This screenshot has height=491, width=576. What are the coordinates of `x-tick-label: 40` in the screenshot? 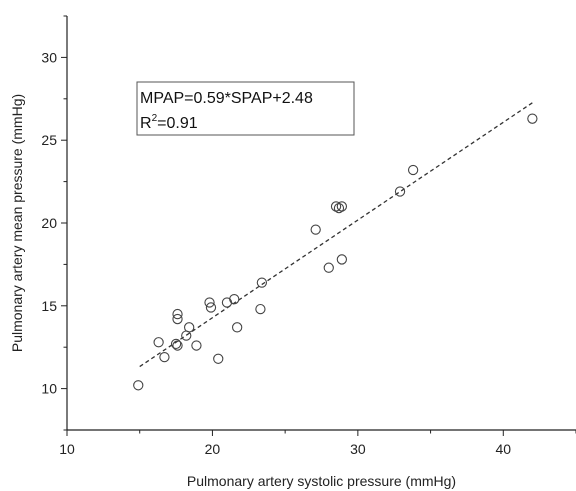 It's located at (503, 449).